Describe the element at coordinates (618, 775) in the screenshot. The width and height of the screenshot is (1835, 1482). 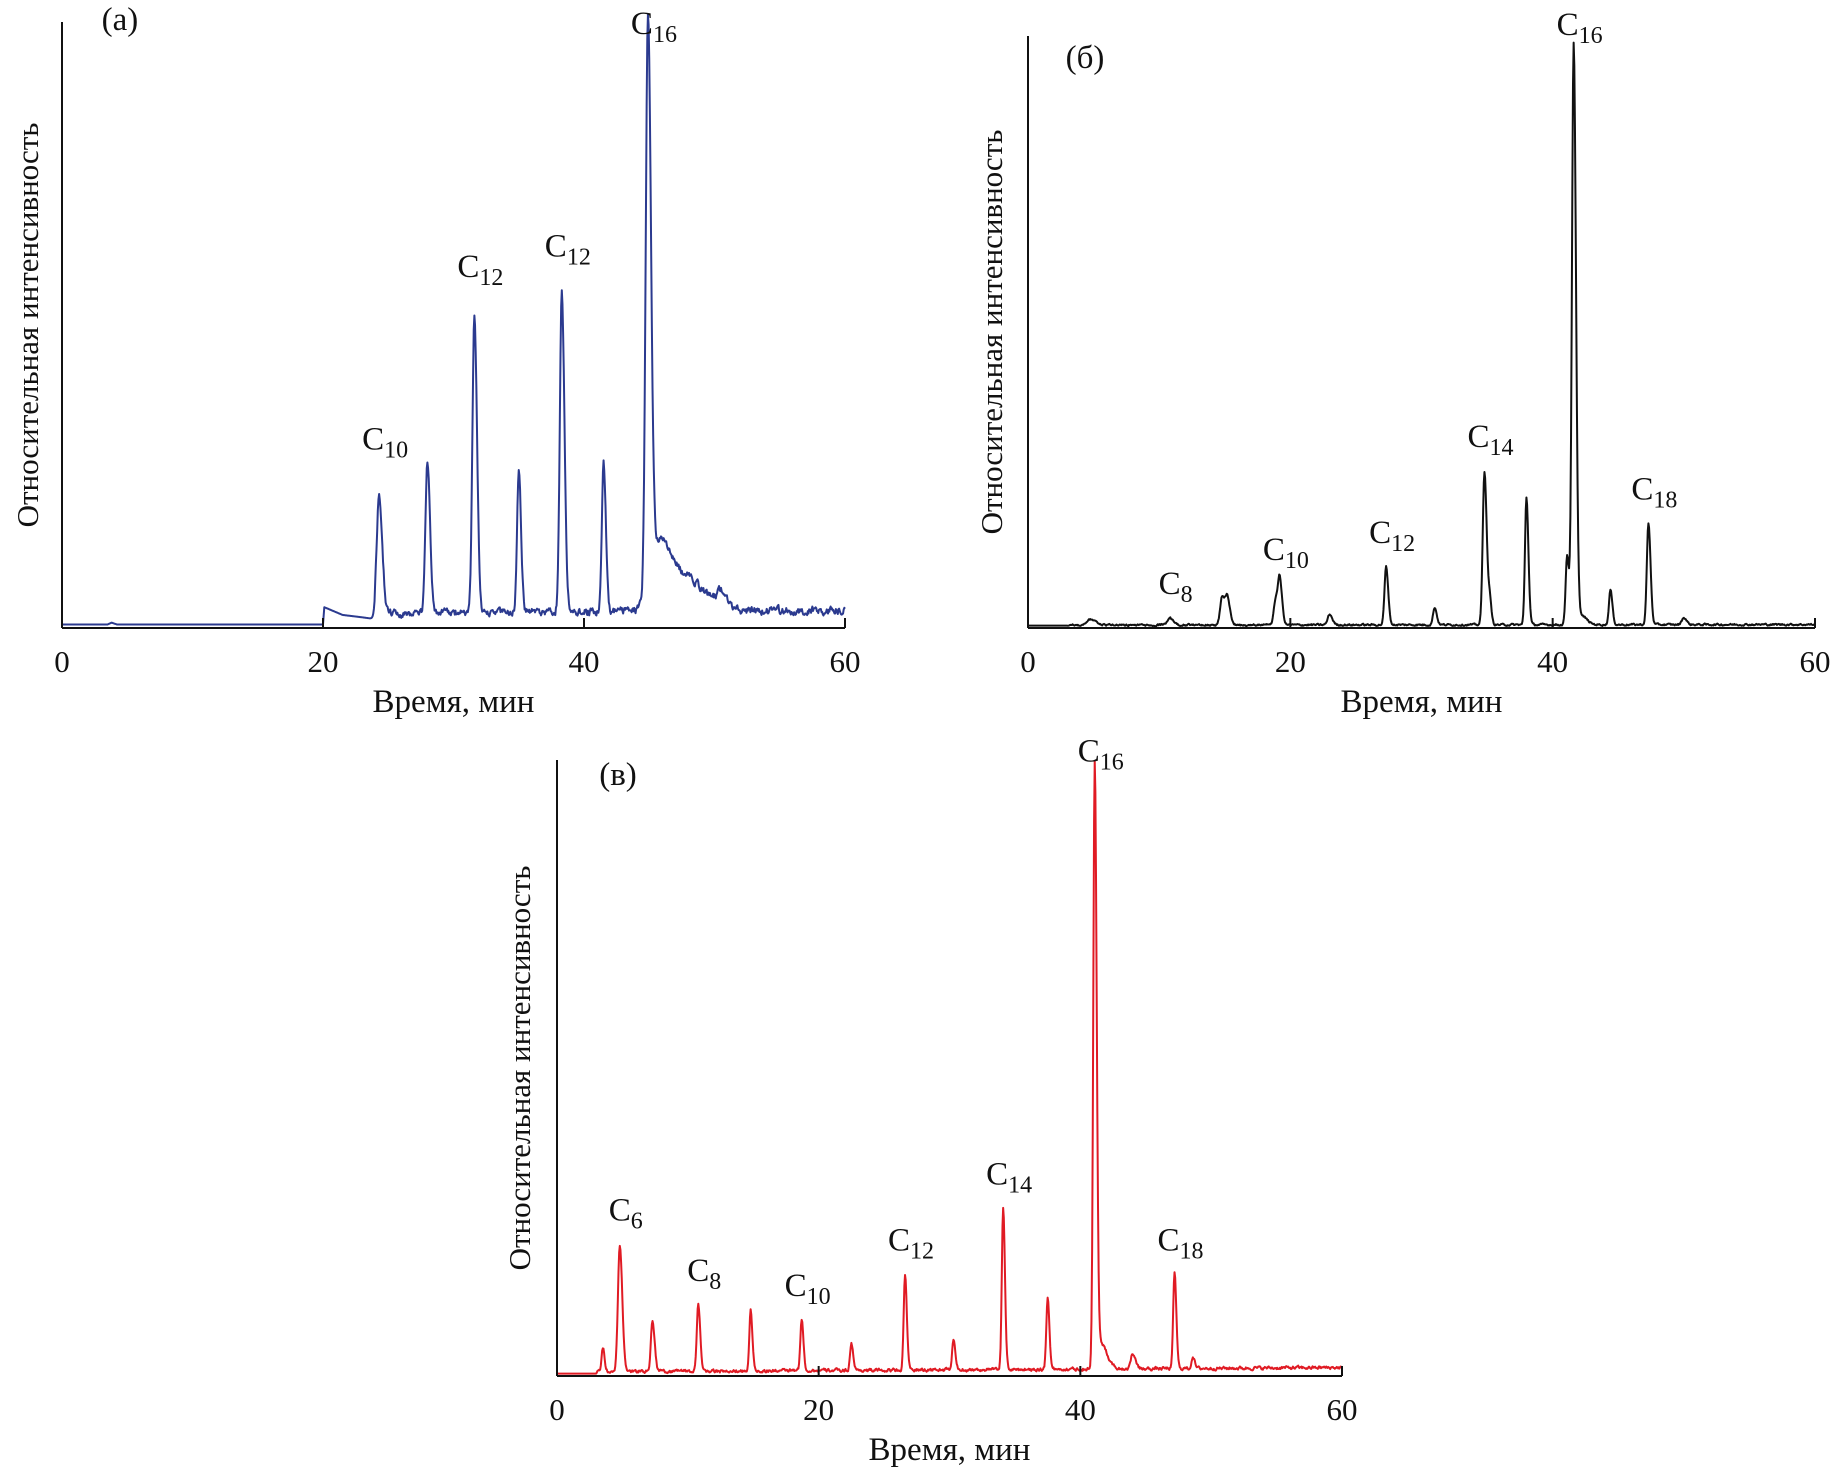
I see `panel-label: (в)` at that location.